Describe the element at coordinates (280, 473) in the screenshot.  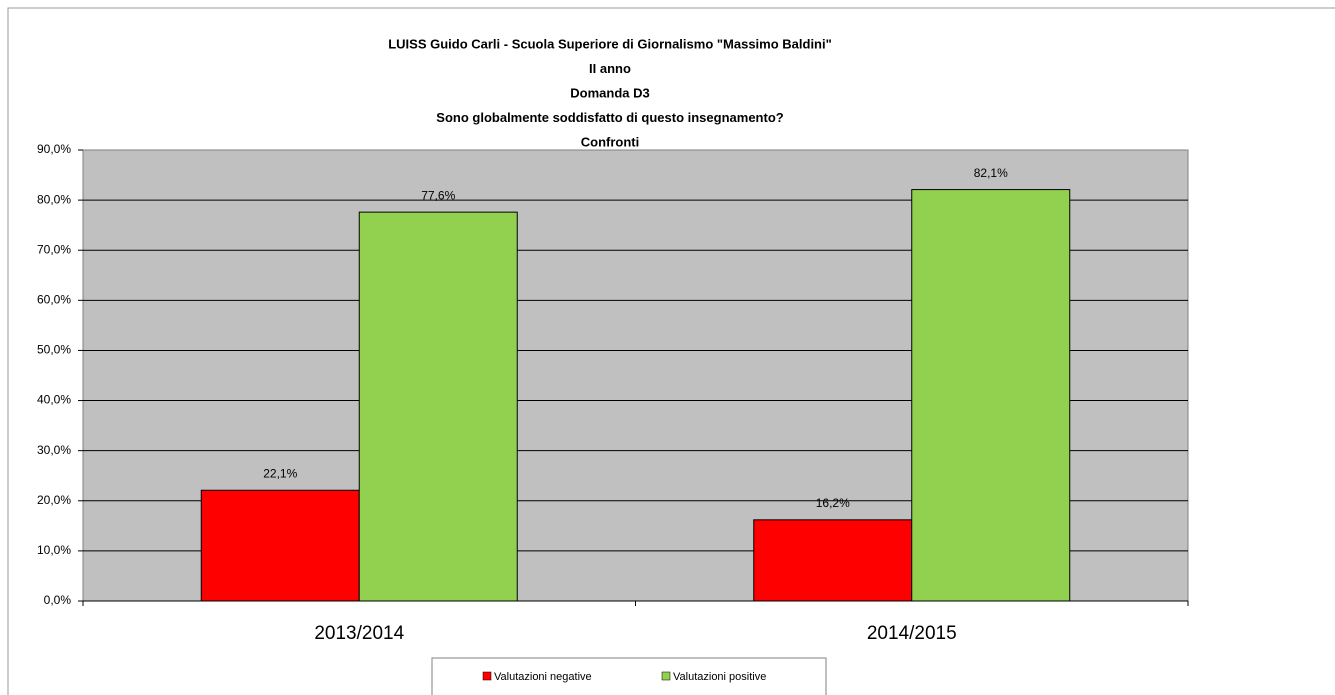
I see `value-label: 22,1%` at that location.